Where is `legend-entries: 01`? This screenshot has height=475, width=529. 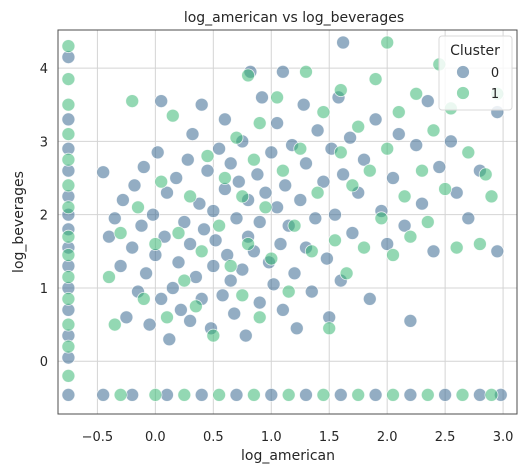
legend-entries: 01 is located at coordinates (477, 83).